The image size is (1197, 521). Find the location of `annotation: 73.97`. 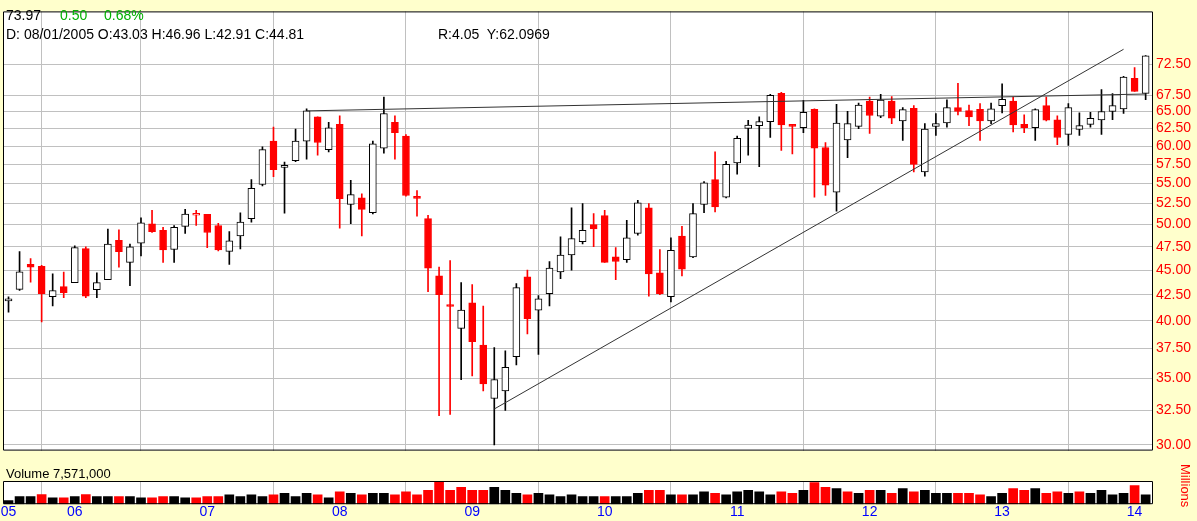

annotation: 73.97 is located at coordinates (24, 15).